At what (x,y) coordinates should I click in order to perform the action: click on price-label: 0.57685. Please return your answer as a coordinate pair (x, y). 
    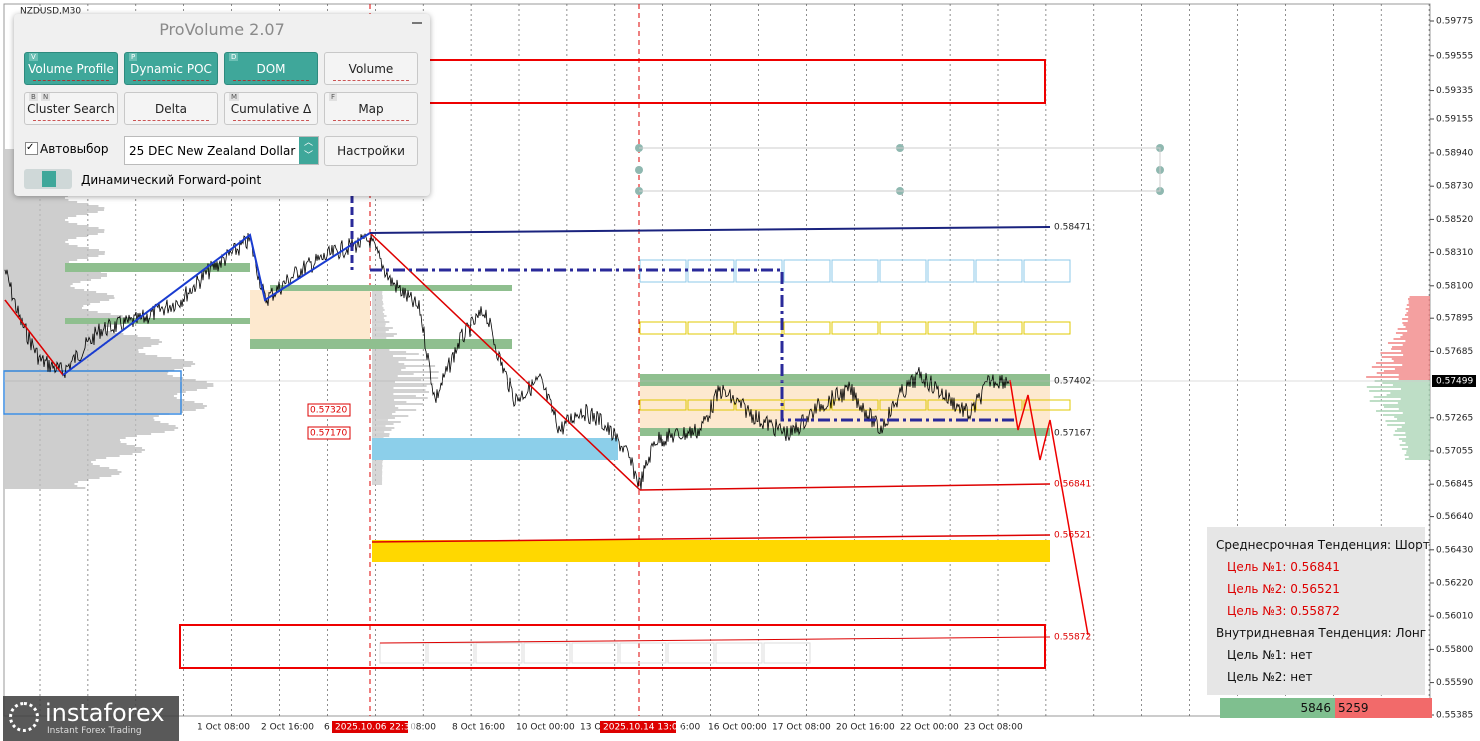
    Looking at the image, I should click on (1454, 352).